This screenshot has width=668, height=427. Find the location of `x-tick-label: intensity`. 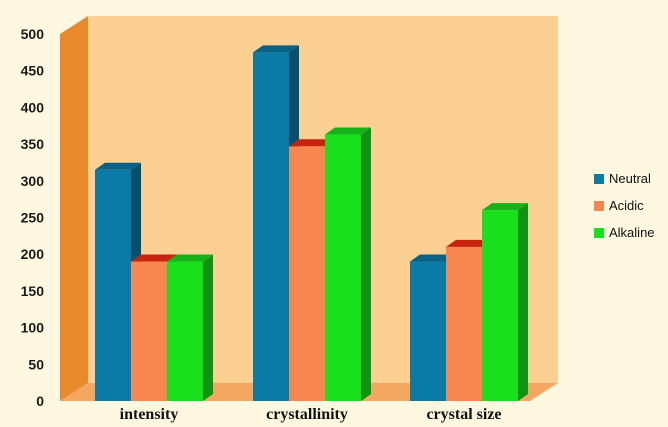

x-tick-label: intensity is located at coordinates (149, 414).